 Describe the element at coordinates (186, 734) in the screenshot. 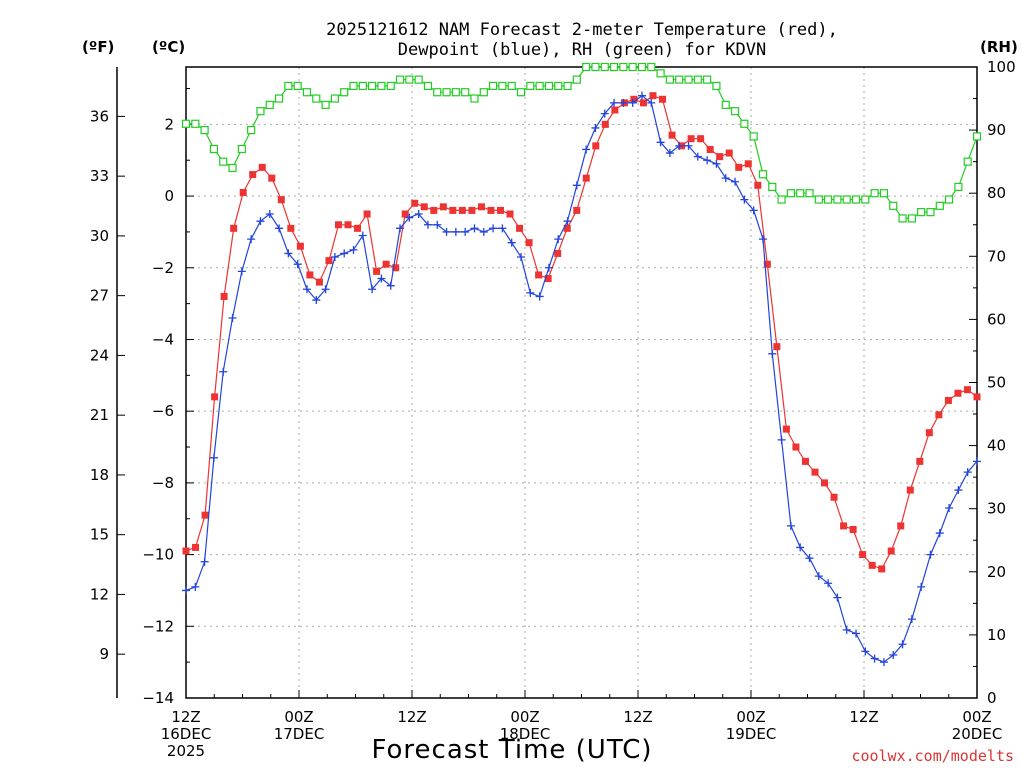

I see `x-tick-label: 16DEC` at that location.